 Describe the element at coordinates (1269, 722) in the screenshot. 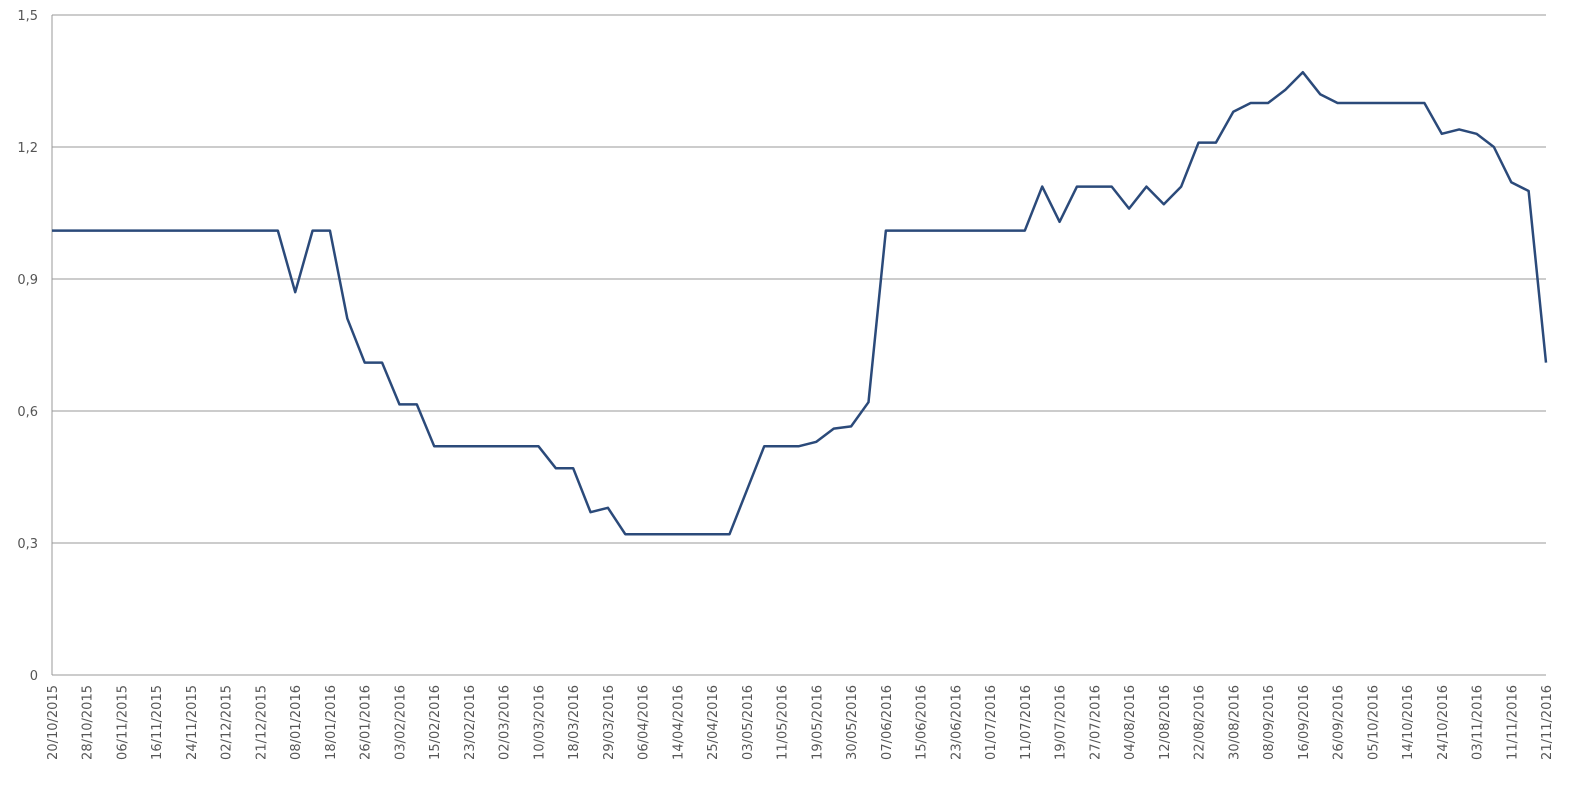

I see `x-tick-label: 08/09/2016` at that location.